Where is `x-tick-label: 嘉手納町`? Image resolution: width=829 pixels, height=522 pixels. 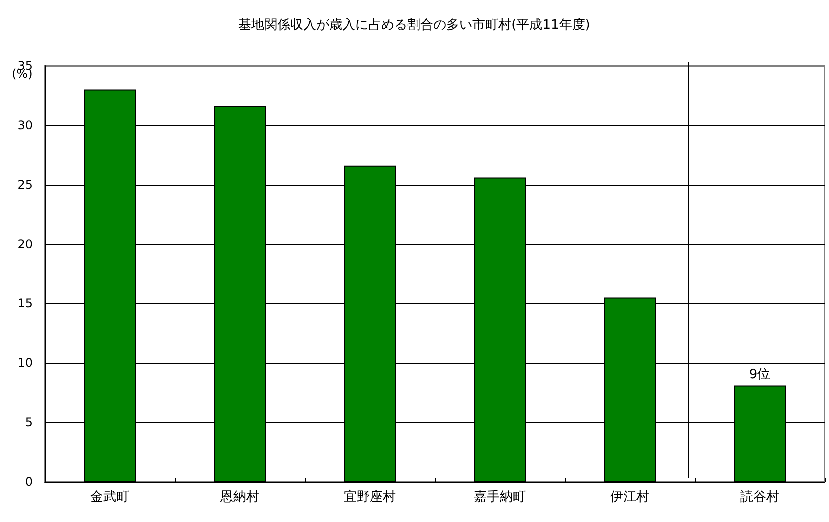
x-tick-label: 嘉手納町 is located at coordinates (500, 497).